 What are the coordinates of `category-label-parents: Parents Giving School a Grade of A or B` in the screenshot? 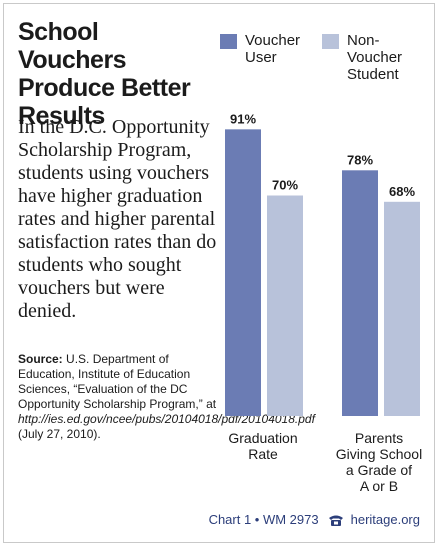 It's located at (379, 462).